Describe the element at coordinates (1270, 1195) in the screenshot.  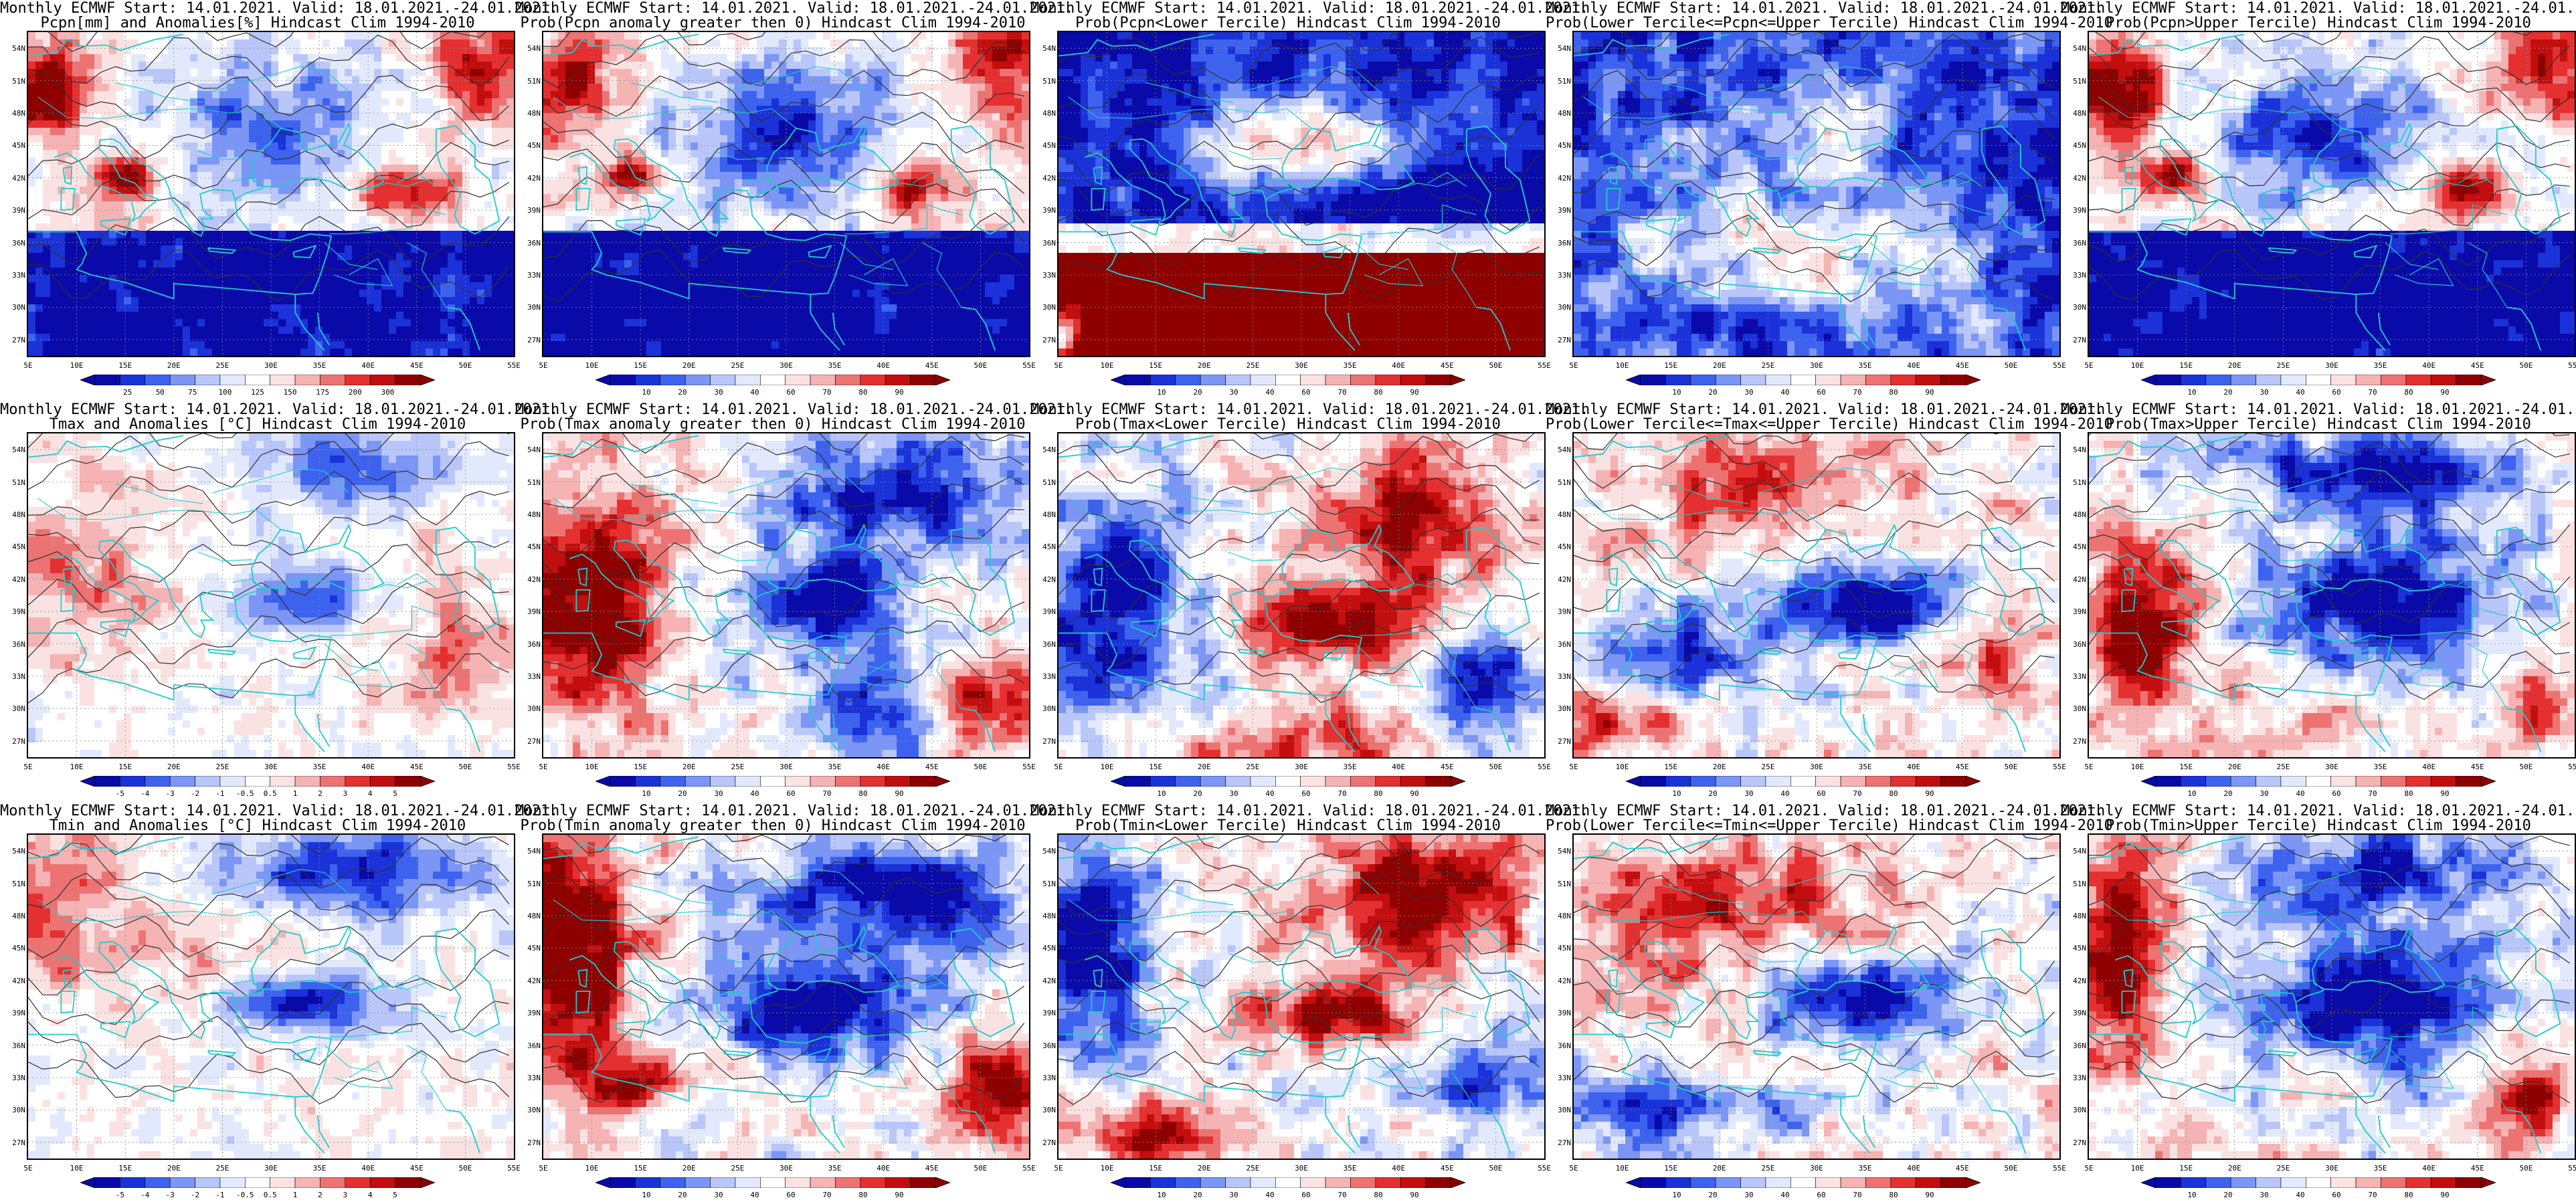
I see `colorbar-tick-label: 40` at that location.